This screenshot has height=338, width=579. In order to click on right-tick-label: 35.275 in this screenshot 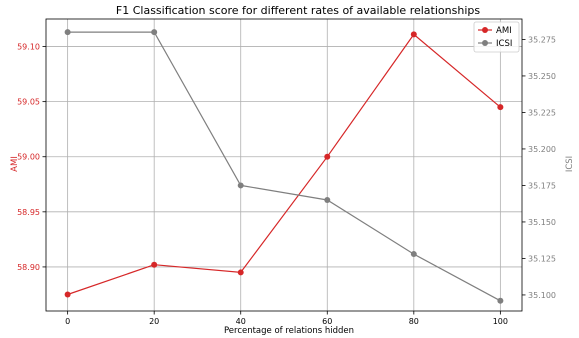, I will do `click(542, 39)`.